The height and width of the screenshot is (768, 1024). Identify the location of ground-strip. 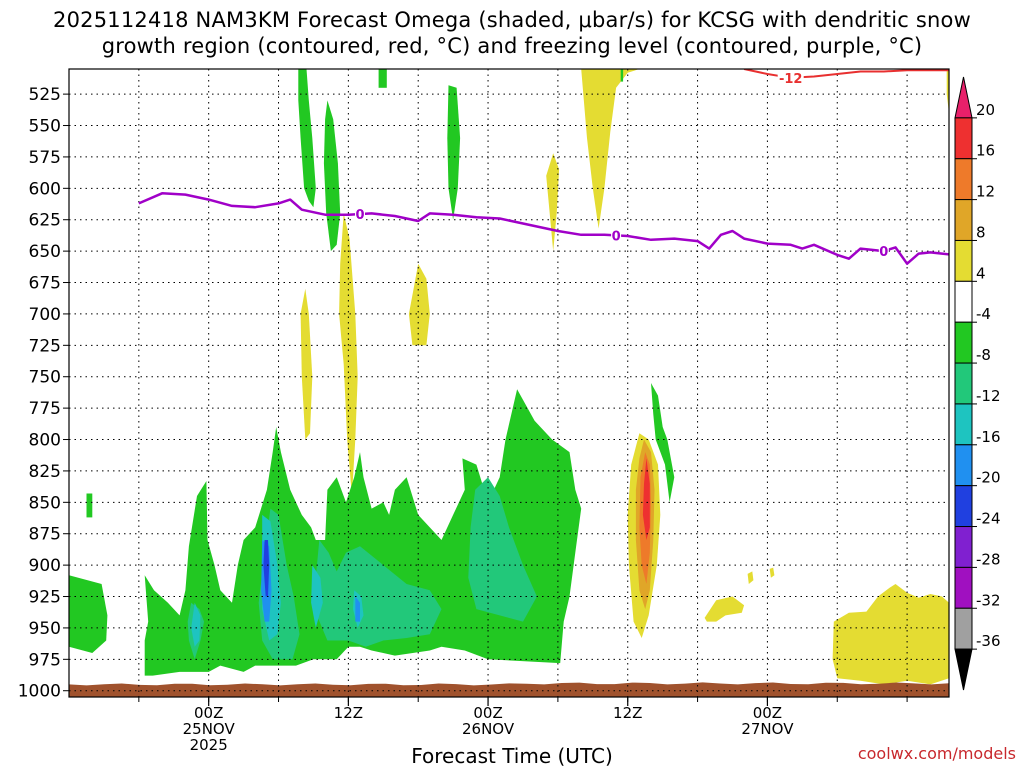
(509, 689).